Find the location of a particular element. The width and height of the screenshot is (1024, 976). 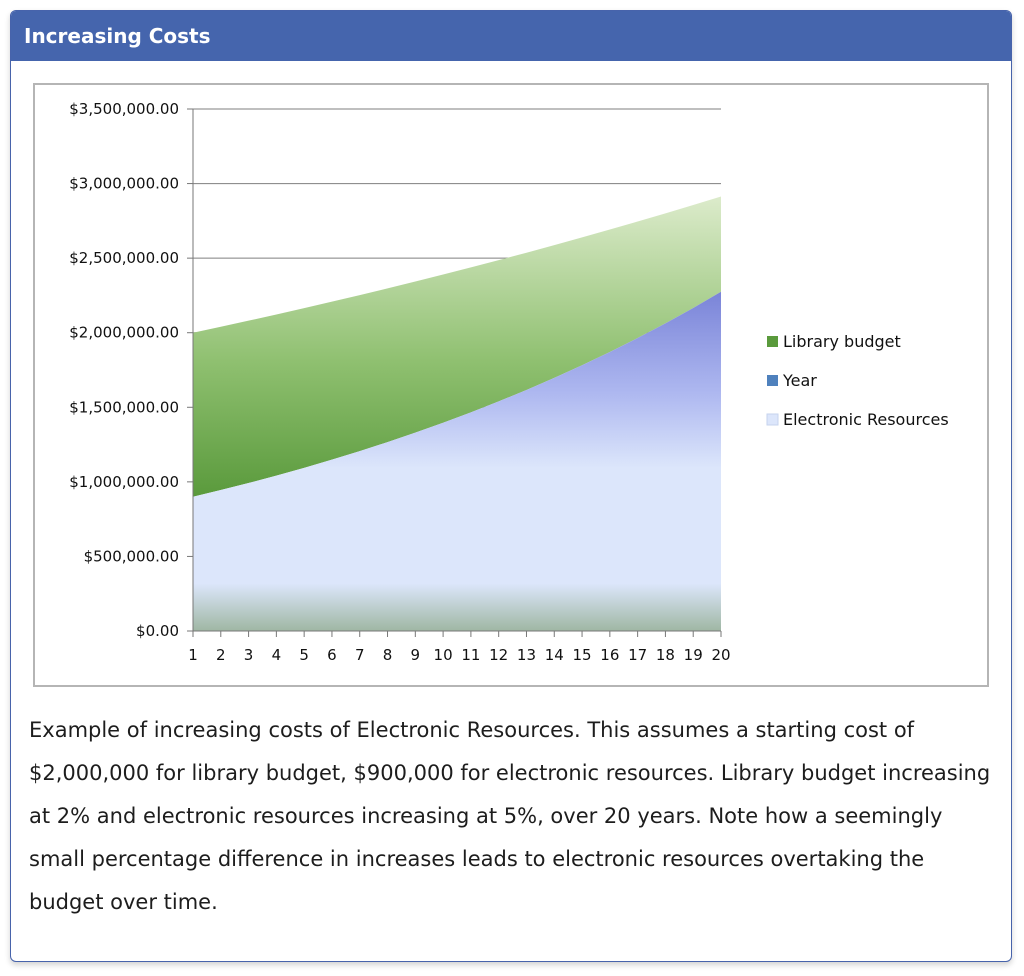

y-tick-label: $1,500,000.00 is located at coordinates (124, 407).